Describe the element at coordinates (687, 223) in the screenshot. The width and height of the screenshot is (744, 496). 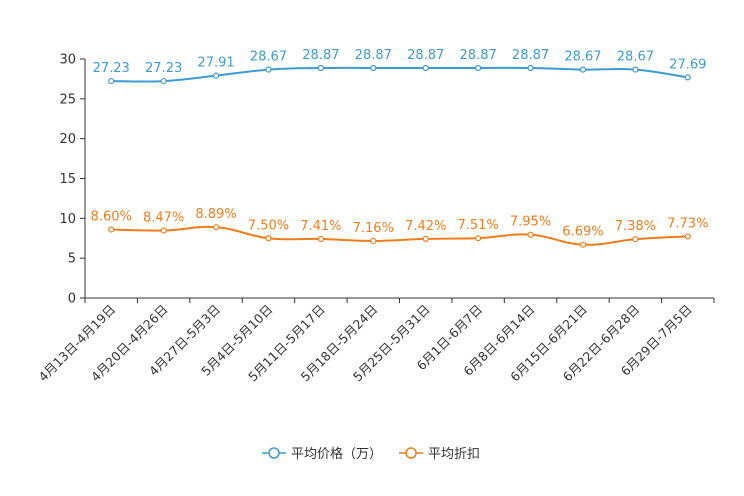
I see `data-label: 7.73%` at that location.